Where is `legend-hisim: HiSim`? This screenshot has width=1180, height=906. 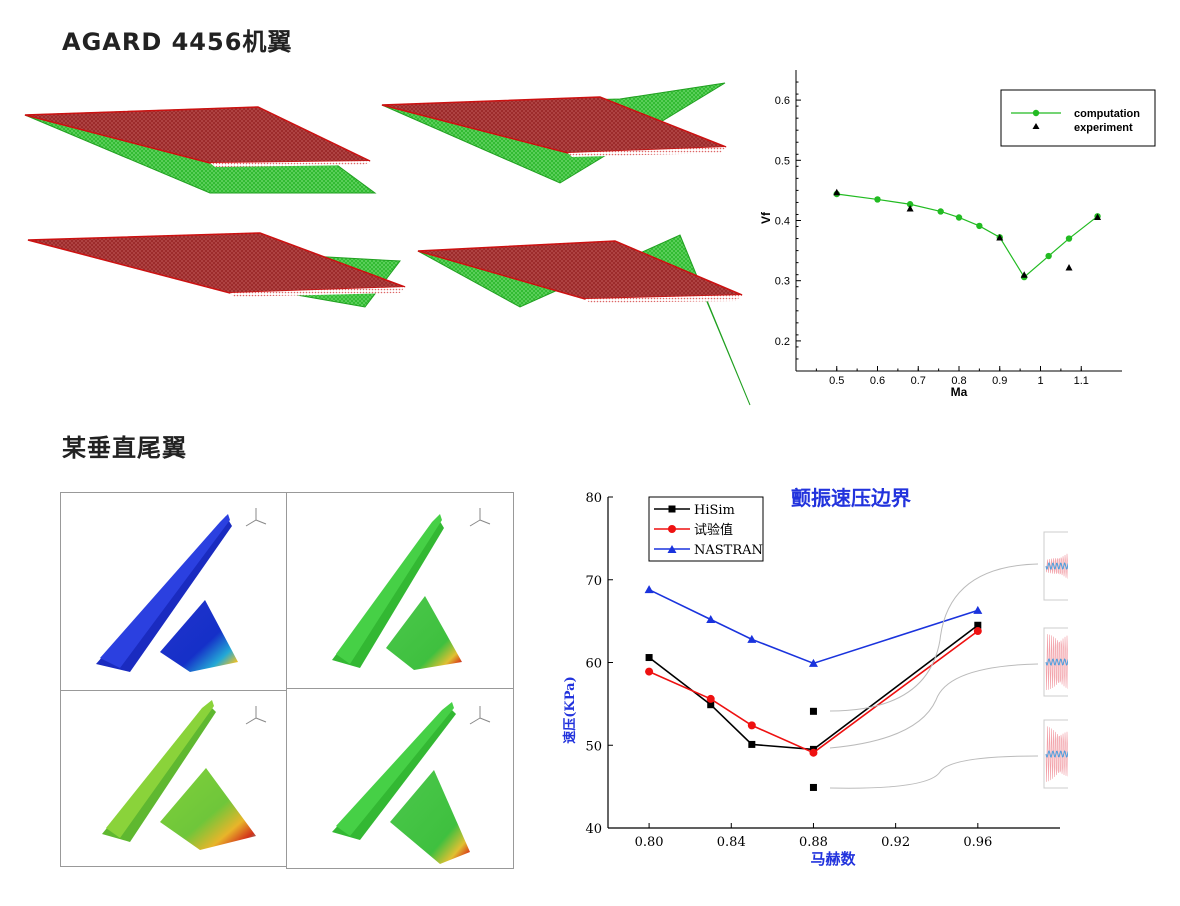
legend-hisim: HiSim is located at coordinates (714, 510).